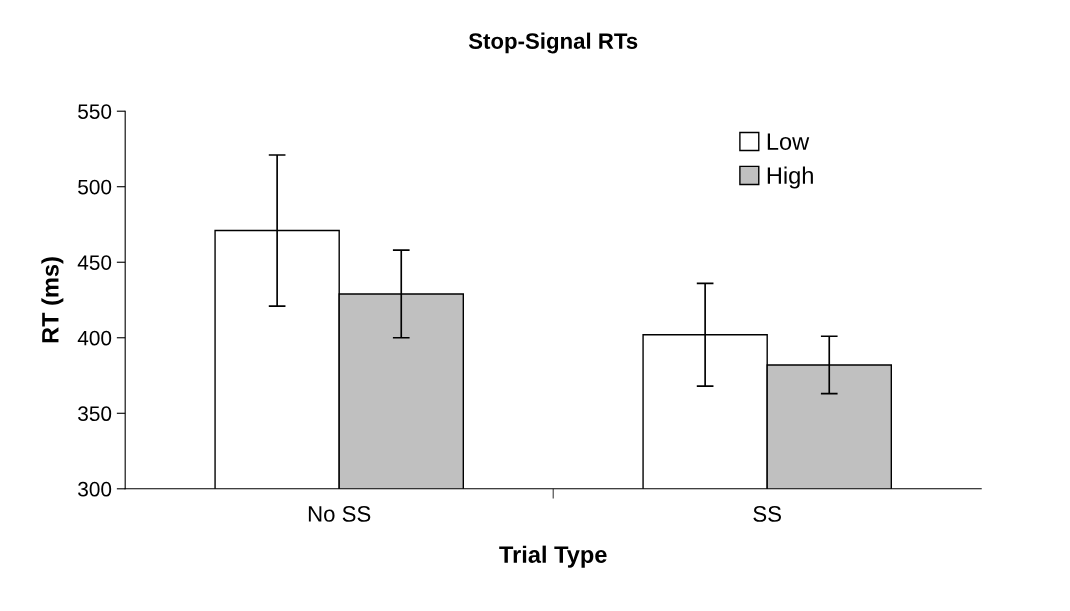 The image size is (1070, 611). What do you see at coordinates (790, 177) in the screenshot?
I see `legend-label: High` at bounding box center [790, 177].